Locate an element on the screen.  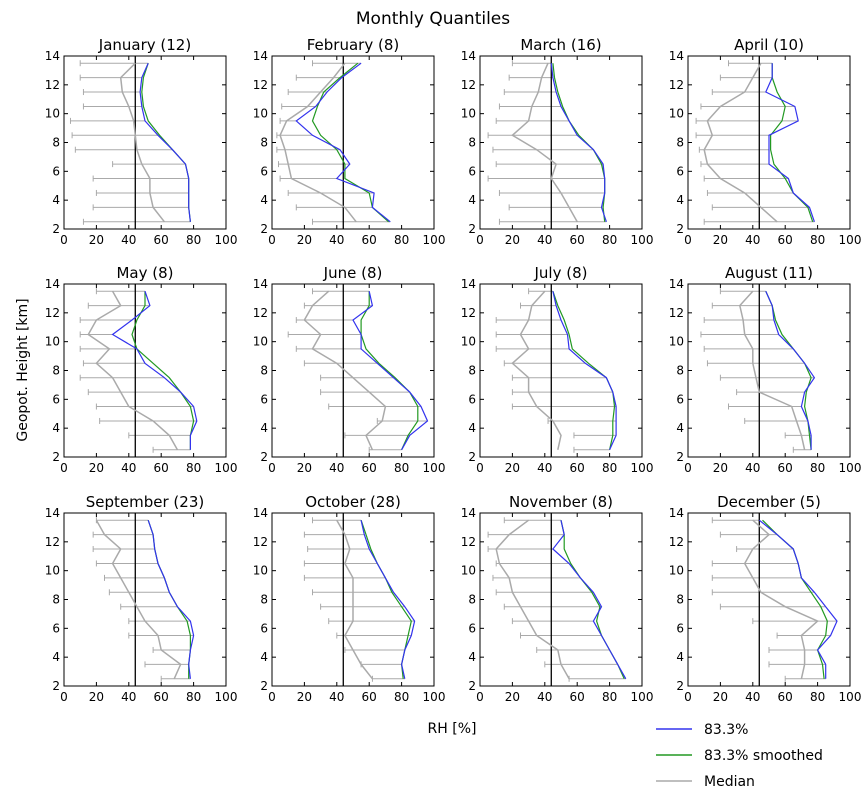
panel-12: December (5) 0 20 40 60 80 100 2 4 6 8 10 12 14 is located at coordinates (765, 598).